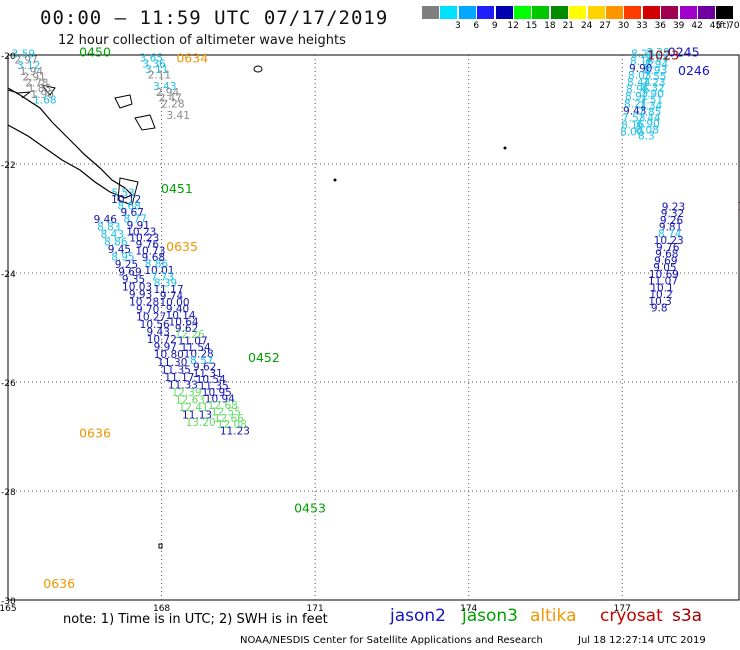 Image resolution: width=740 pixels, height=650 pixels. I want to click on wave-height-value: 8.77, so click(135, 219).